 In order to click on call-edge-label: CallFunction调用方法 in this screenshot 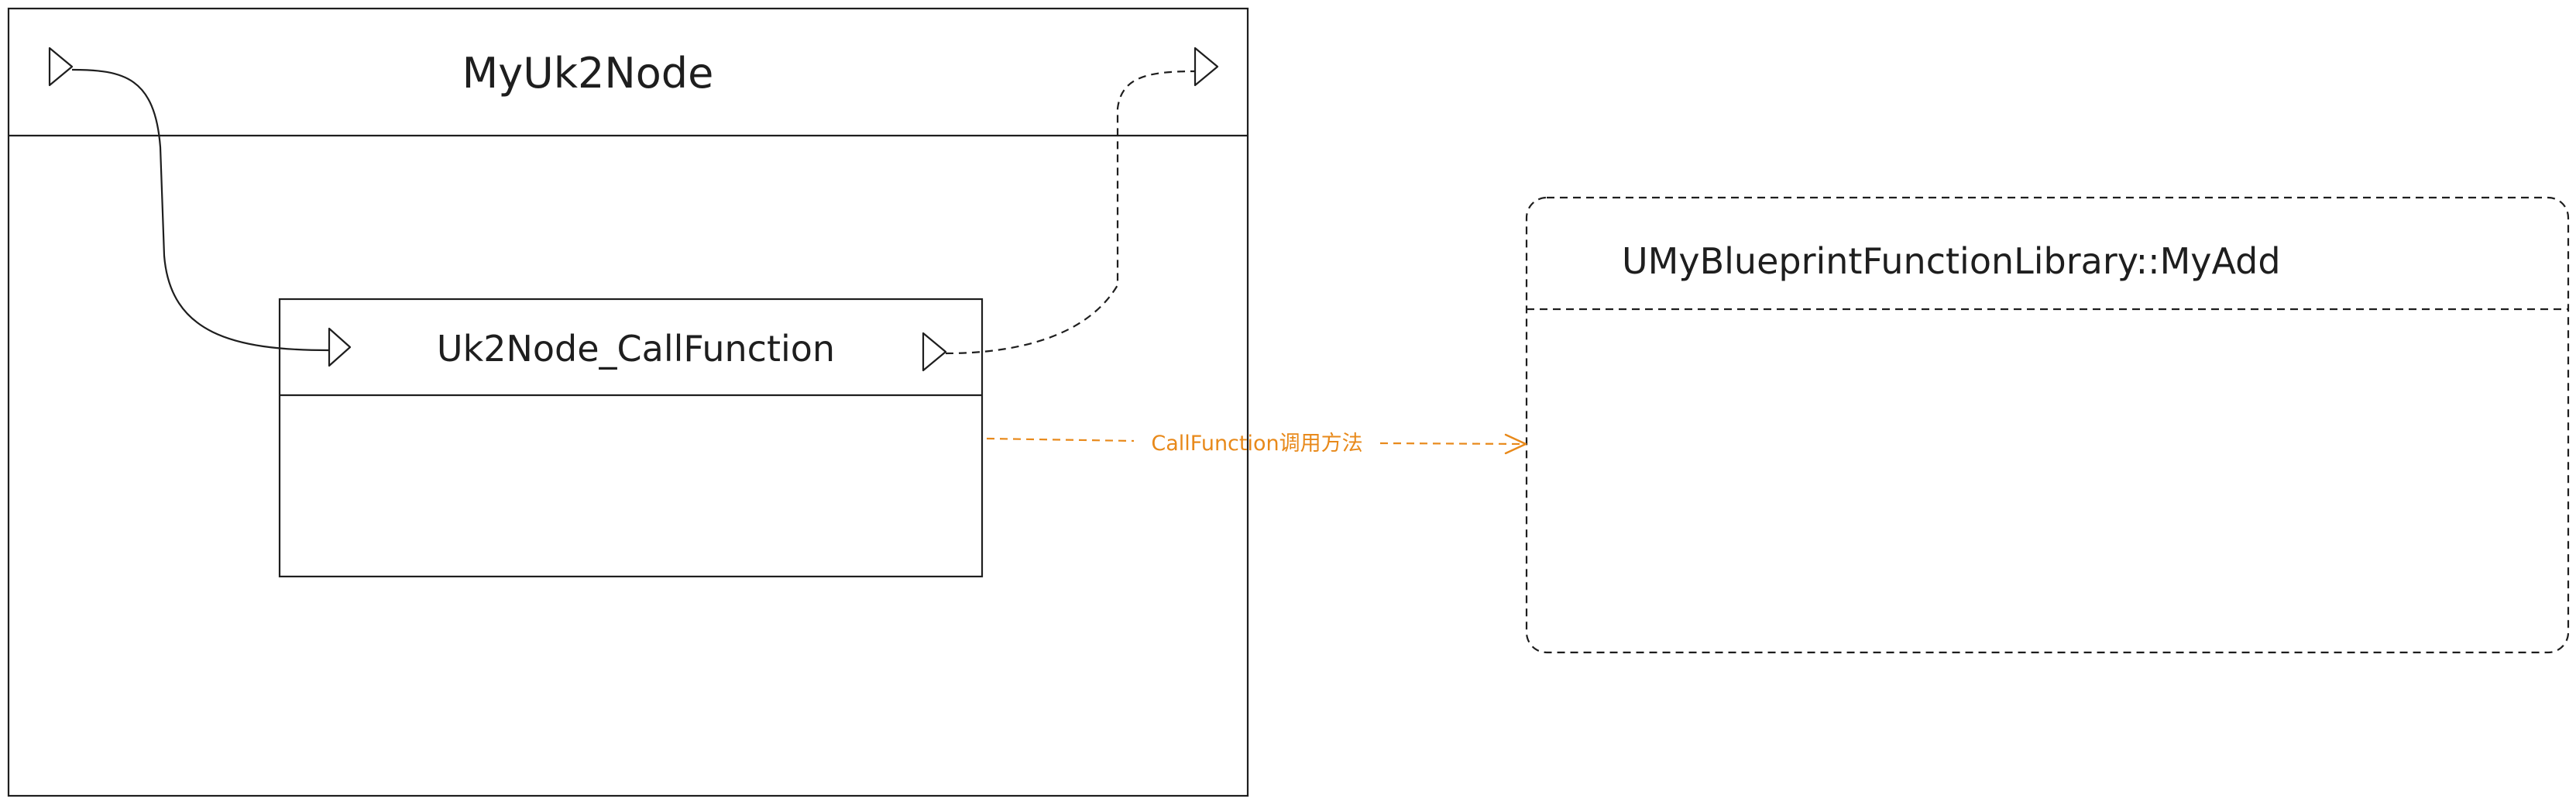, I will do `click(1256, 444)`.